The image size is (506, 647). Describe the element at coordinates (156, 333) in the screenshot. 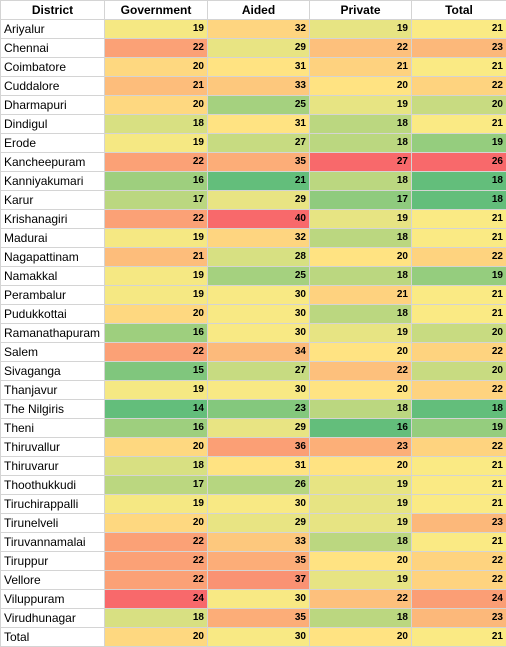

I see `heatmap-cell-government: 16` at that location.